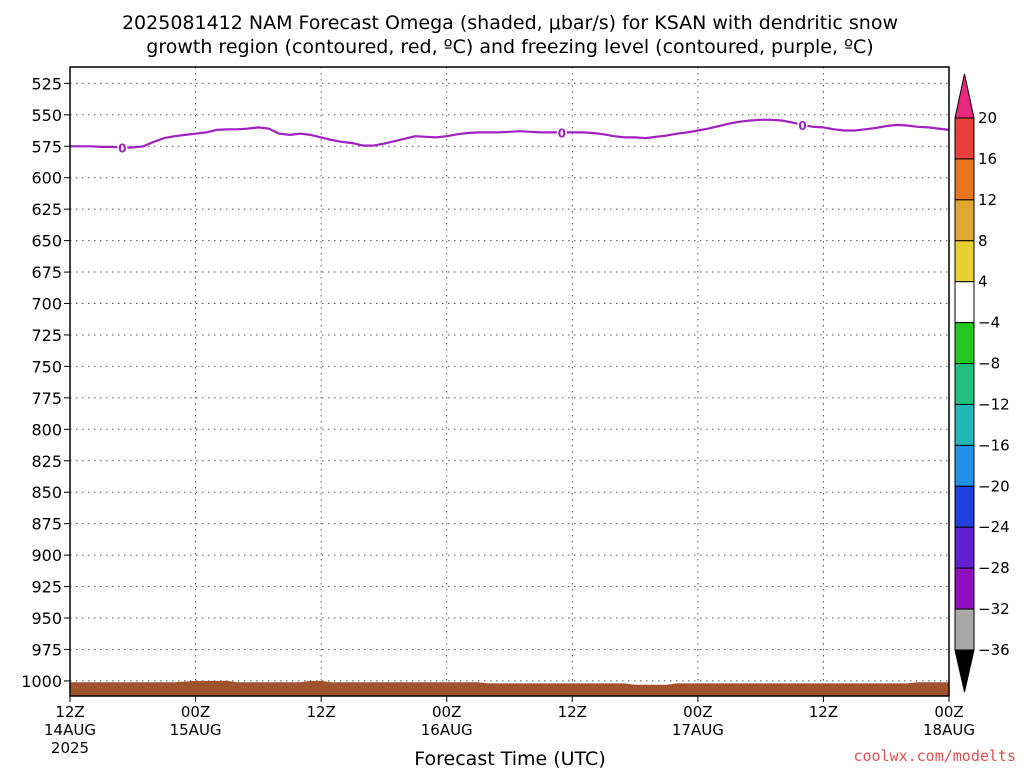  What do you see at coordinates (447, 730) in the screenshot?
I see `x-tick-label-3-2: 16AUG` at bounding box center [447, 730].